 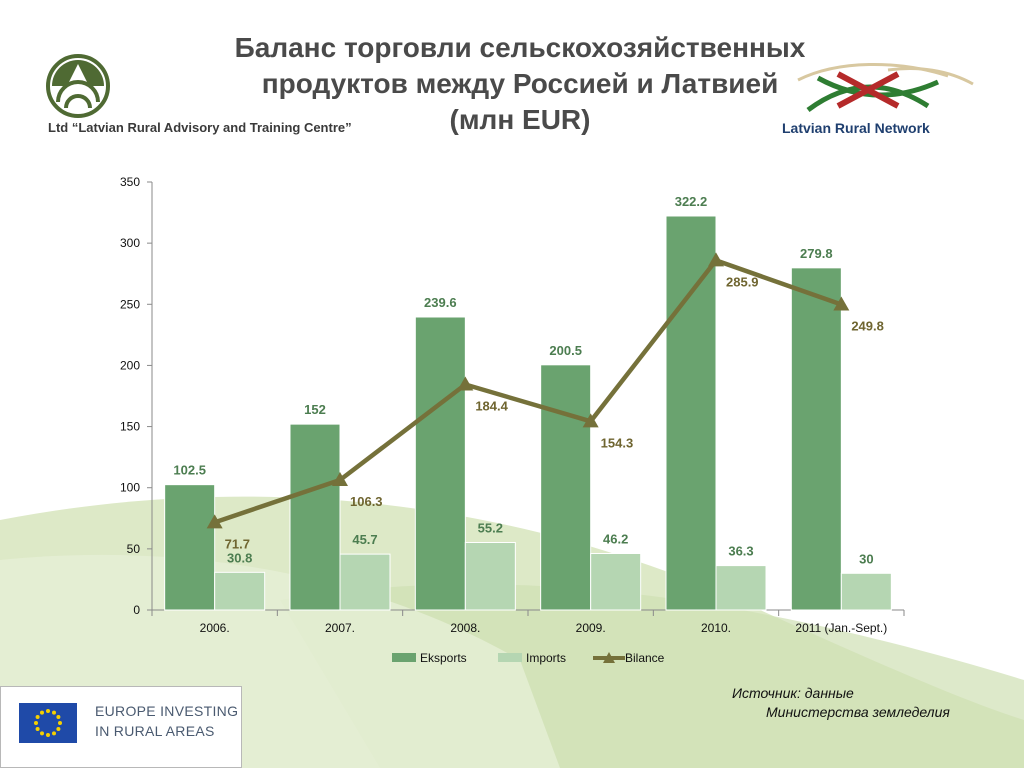 What do you see at coordinates (856, 128) in the screenshot?
I see `right-logo-text: Latvian Rural Network` at bounding box center [856, 128].